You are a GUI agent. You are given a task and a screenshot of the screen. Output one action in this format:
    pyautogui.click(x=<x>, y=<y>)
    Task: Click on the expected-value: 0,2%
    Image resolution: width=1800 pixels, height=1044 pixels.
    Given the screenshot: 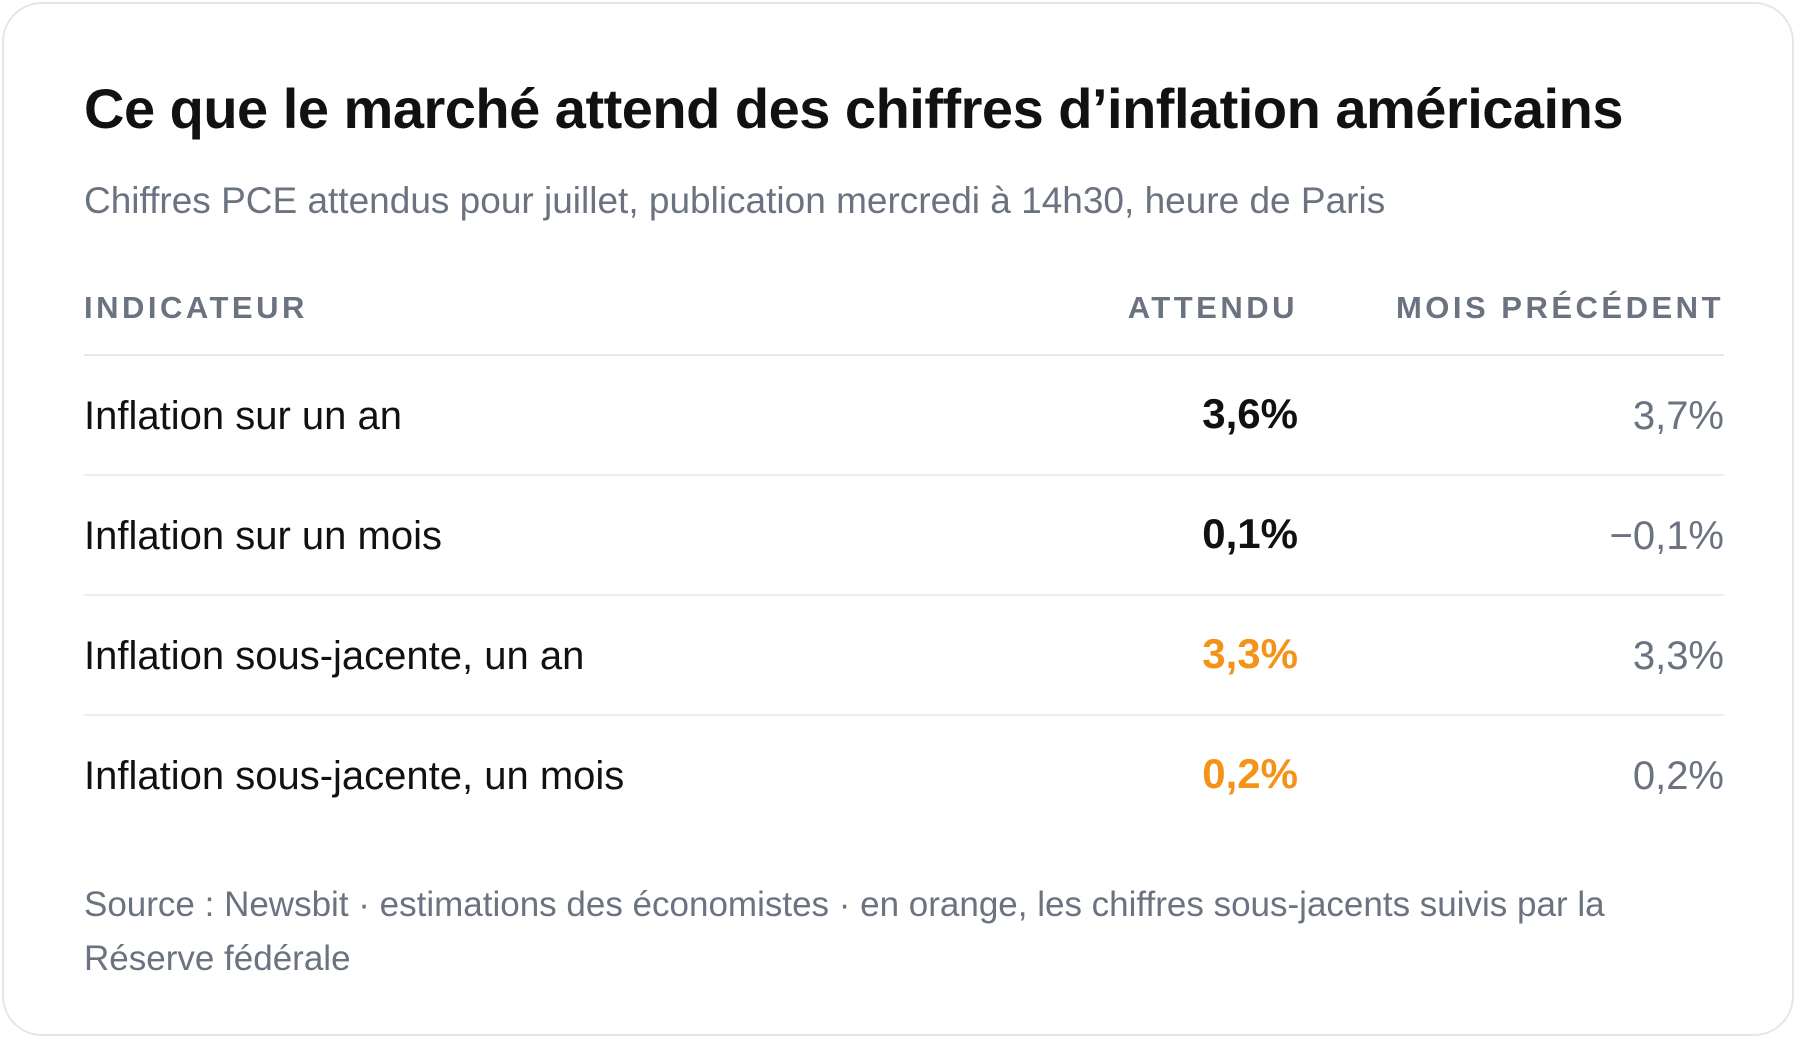 What is the action you would take?
    pyautogui.click(x=1250, y=773)
    